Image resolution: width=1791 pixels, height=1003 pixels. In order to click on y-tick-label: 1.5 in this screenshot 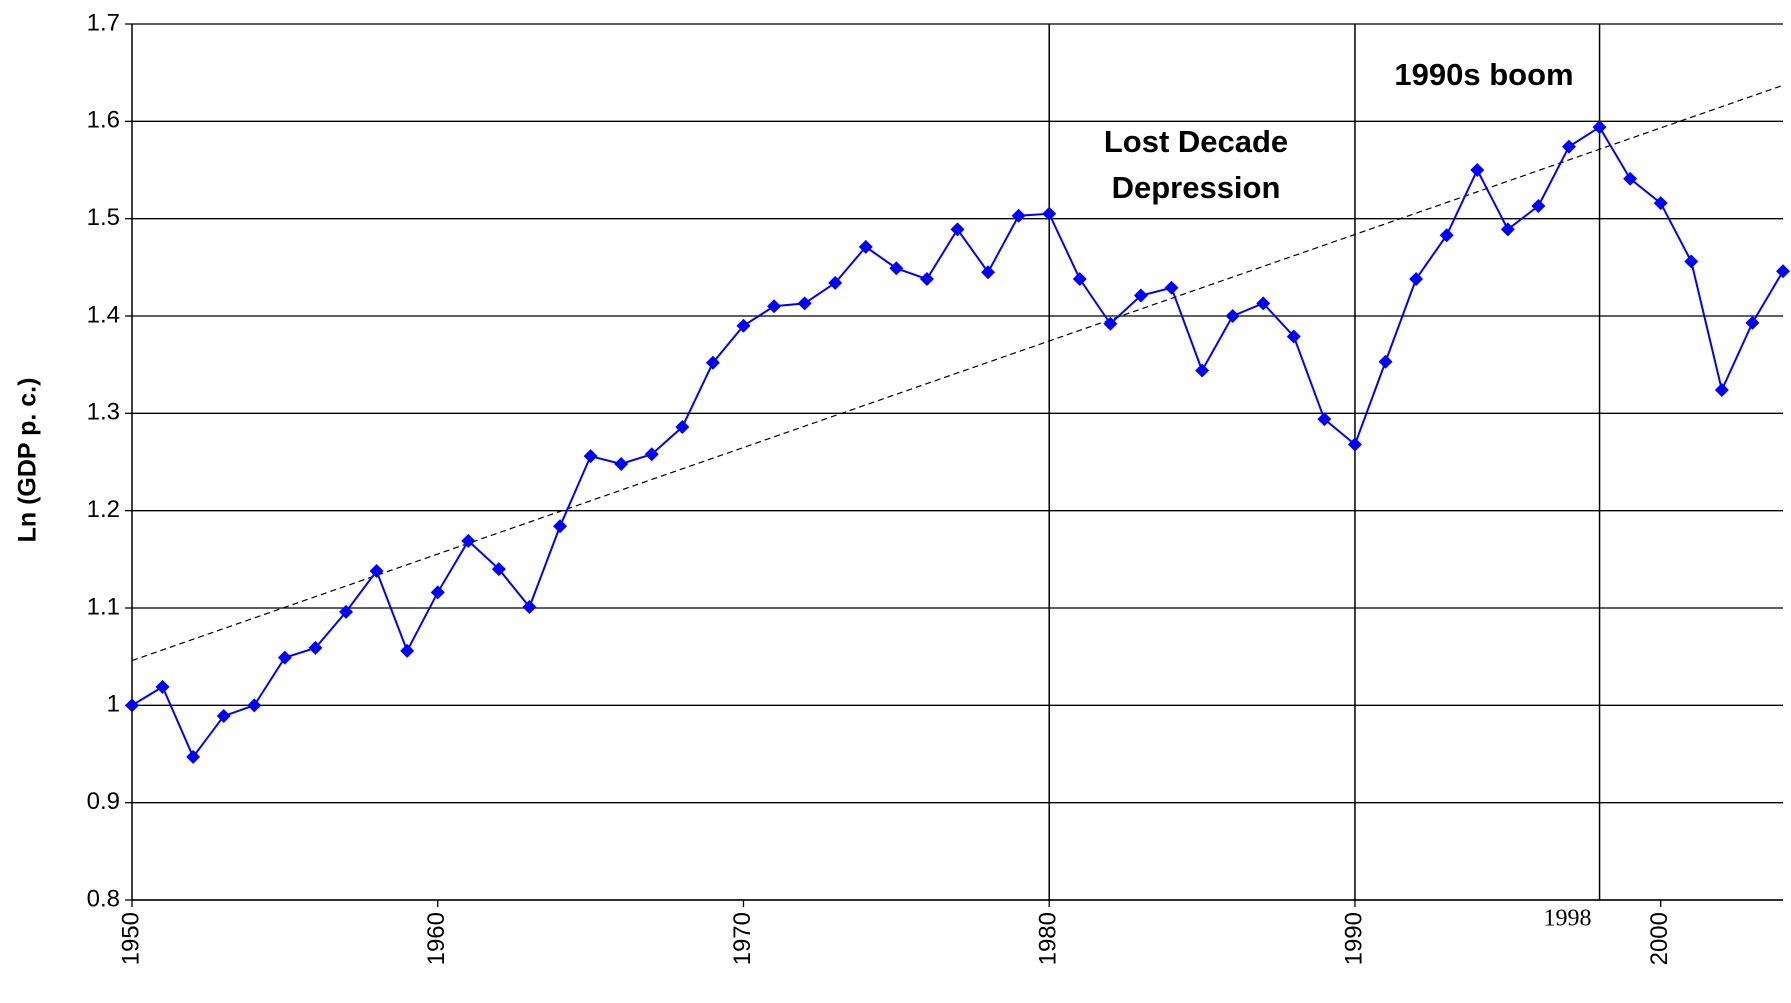, I will do `click(103, 217)`.